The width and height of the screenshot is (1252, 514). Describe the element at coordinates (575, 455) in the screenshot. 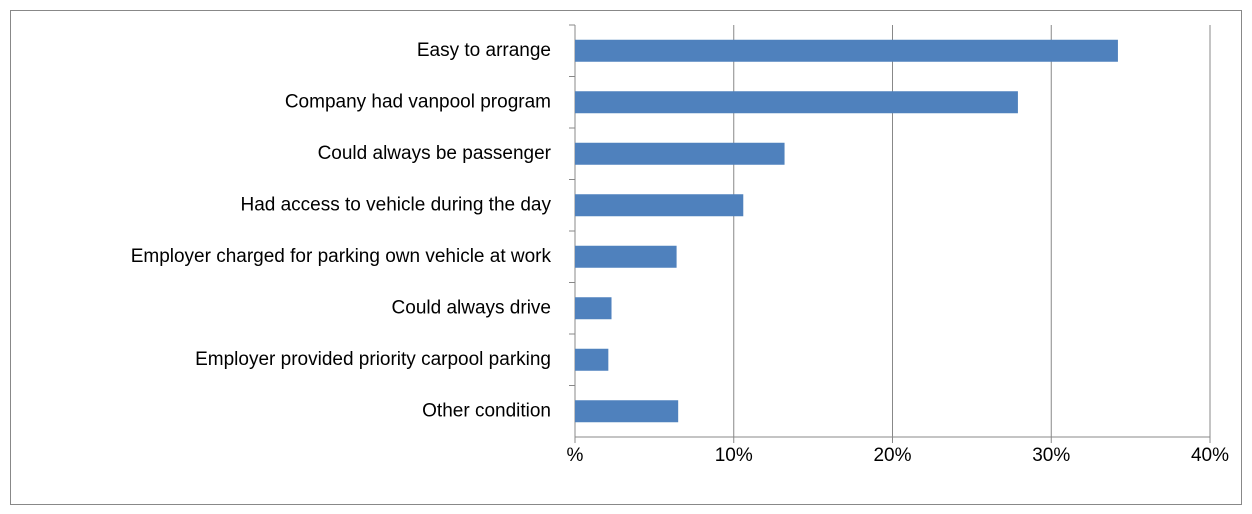

I see `x-tick-label: %` at that location.